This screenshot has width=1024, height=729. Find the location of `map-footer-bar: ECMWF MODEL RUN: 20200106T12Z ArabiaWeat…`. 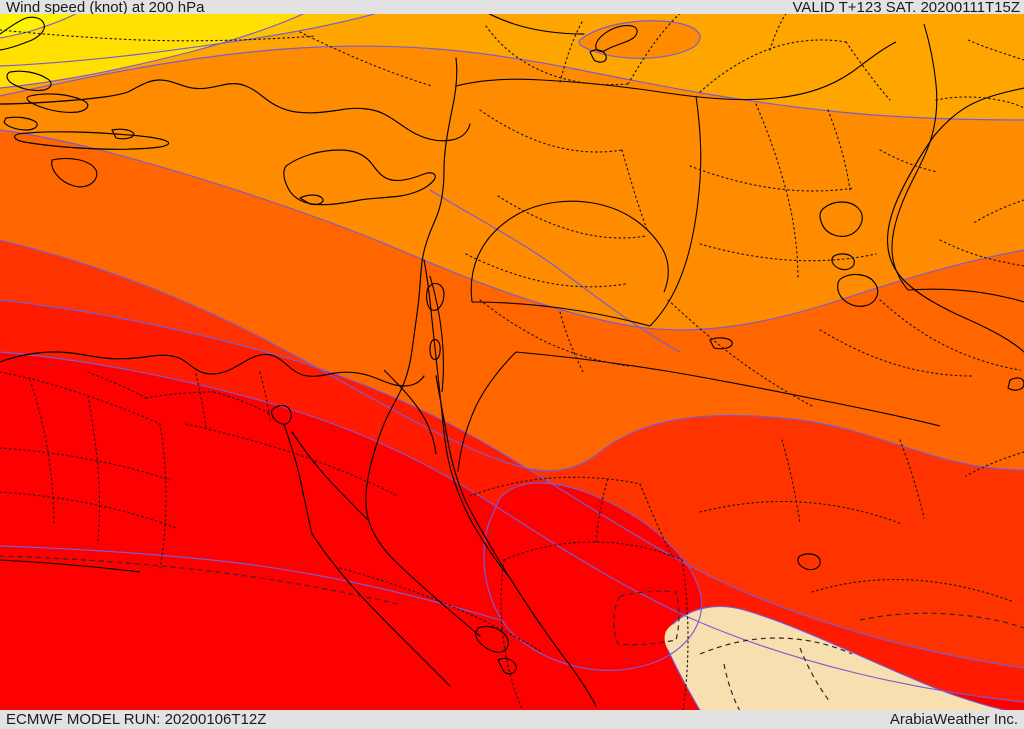

map-footer-bar: ECMWF MODEL RUN: 20200106T12Z ArabiaWeat… is located at coordinates (512, 719).